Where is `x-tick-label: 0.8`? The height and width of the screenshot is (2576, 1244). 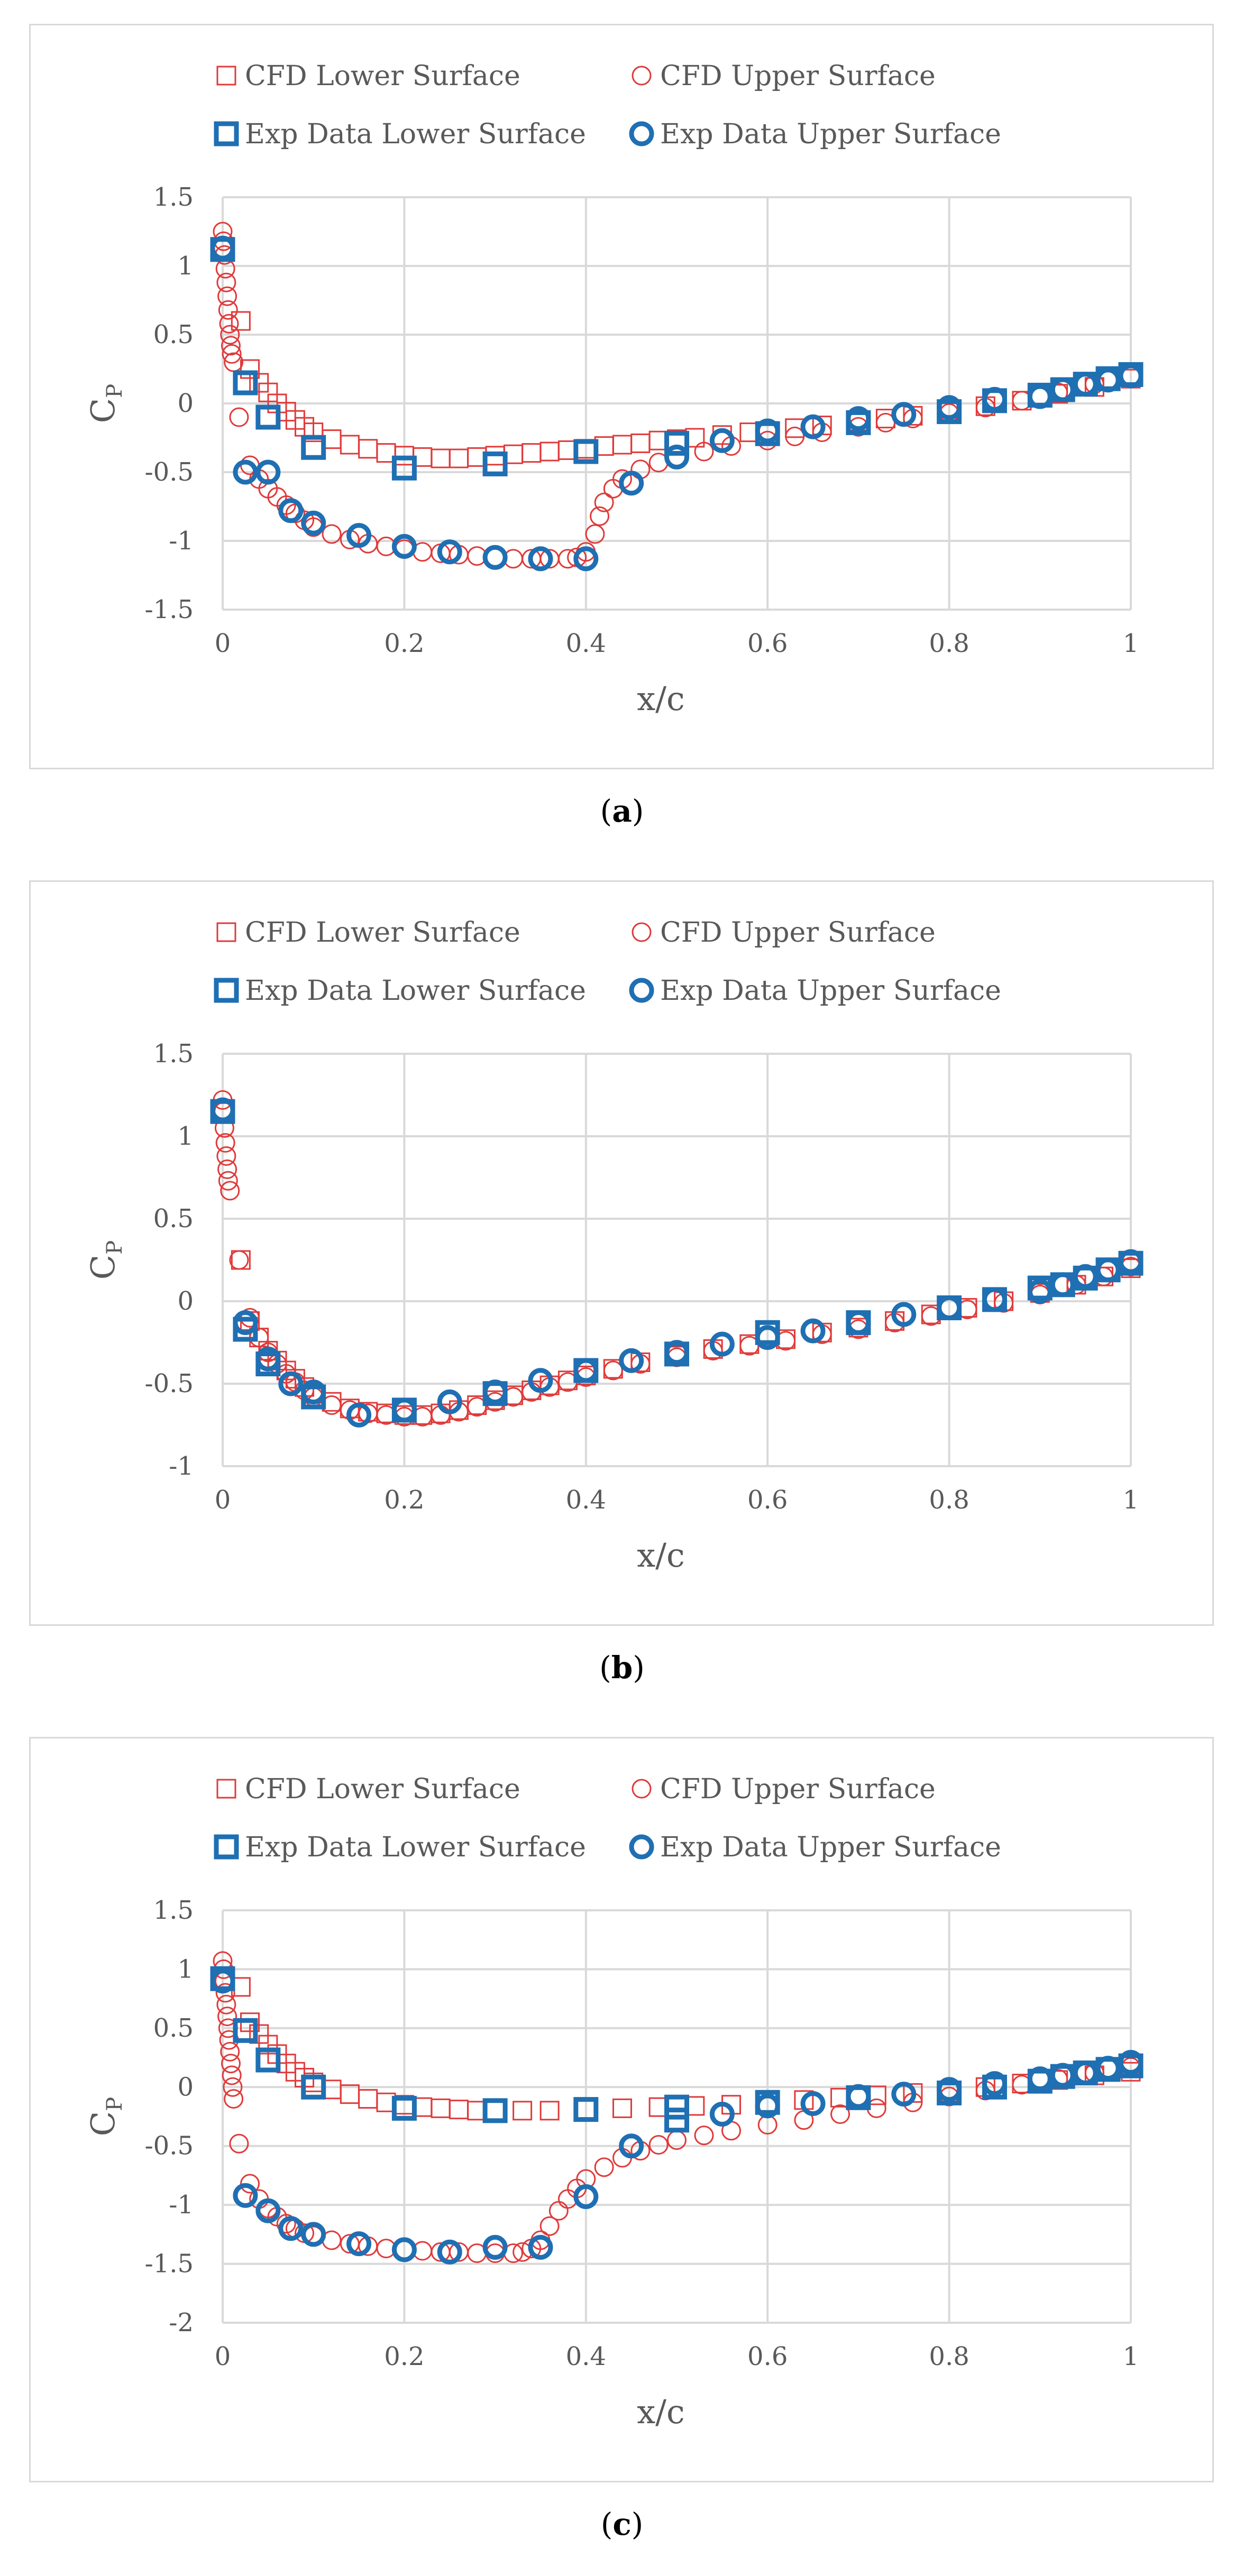 x-tick-label: 0.8 is located at coordinates (949, 643).